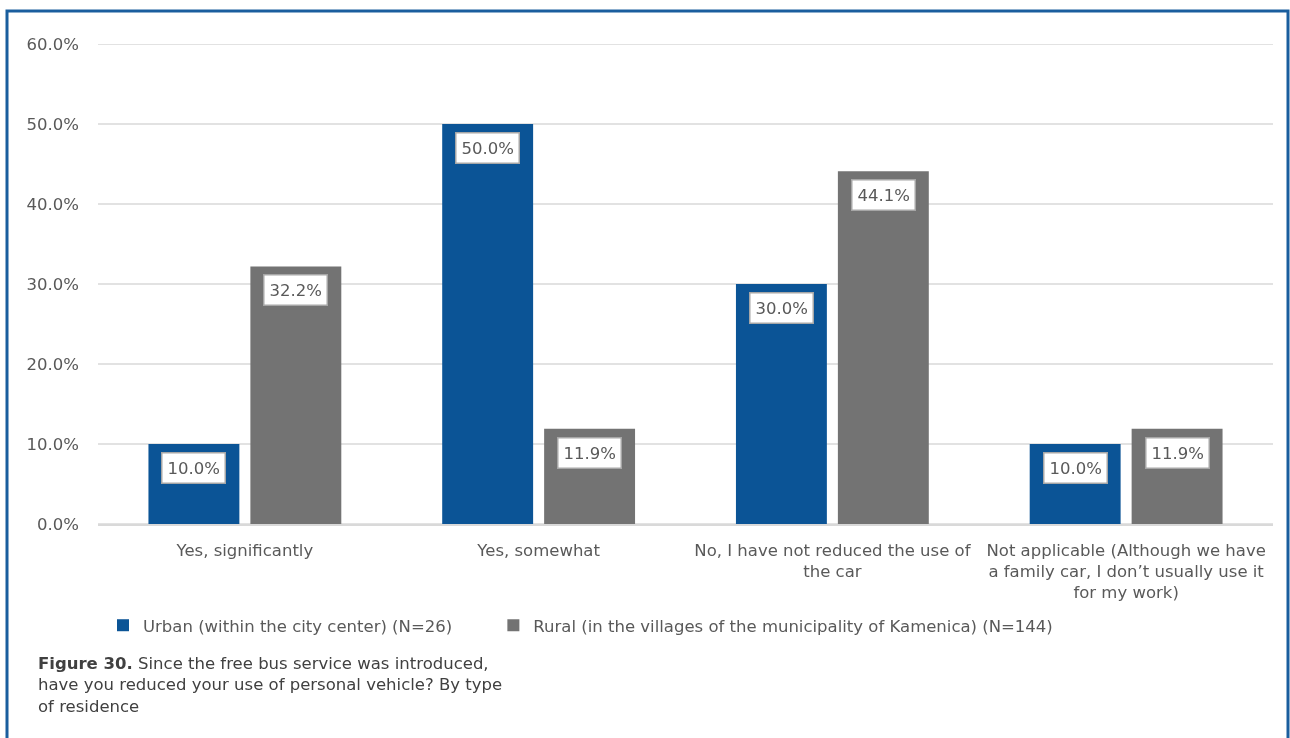 The height and width of the screenshot is (738, 1290). Describe the element at coordinates (270, 685) in the screenshot. I see `caption: Figure 30. Since the free bus service was introduced, have you reduced your use of personal vehicle? By type of residence` at that location.